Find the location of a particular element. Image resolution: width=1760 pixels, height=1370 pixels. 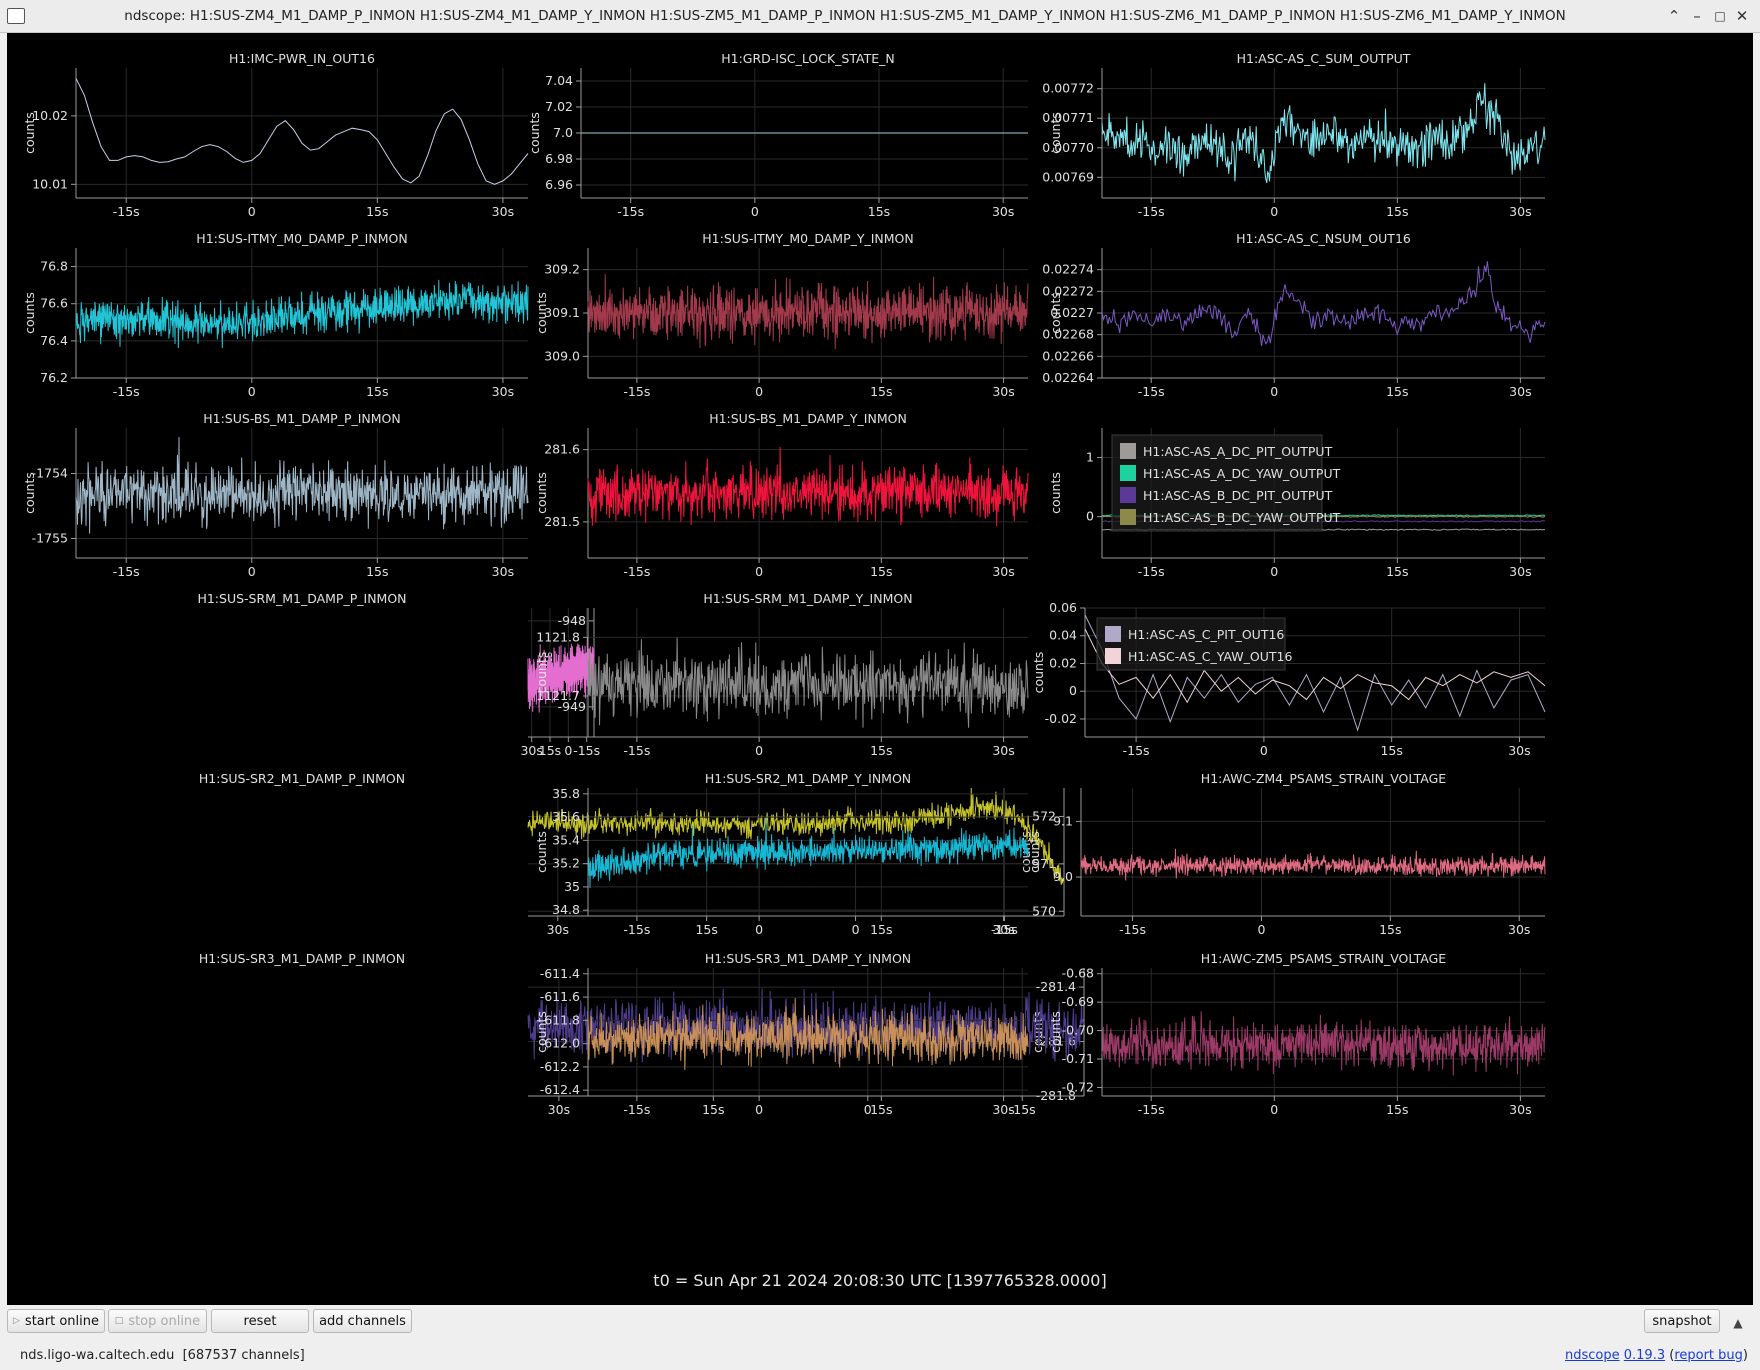

plot-title: H1:SUS-SR3_M1_DAMP_P_INMON is located at coordinates (302, 958).